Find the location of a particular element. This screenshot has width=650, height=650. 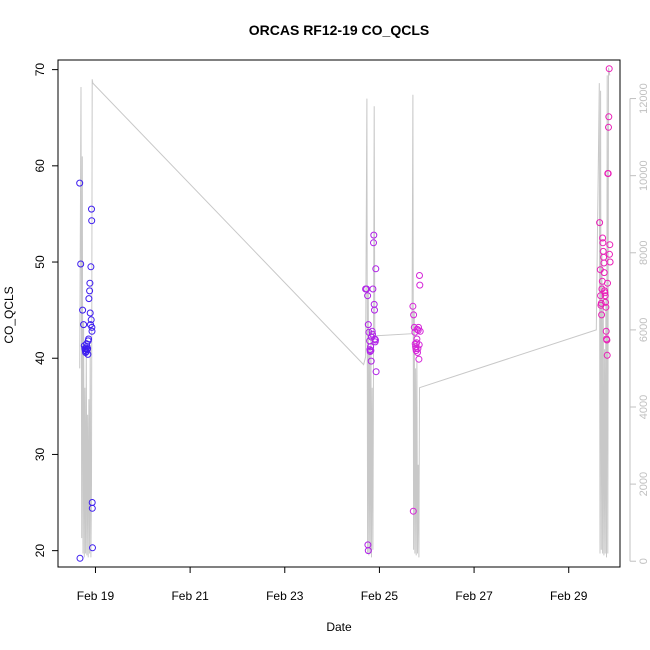

x-tick-label: Feb 27 is located at coordinates (474, 596).